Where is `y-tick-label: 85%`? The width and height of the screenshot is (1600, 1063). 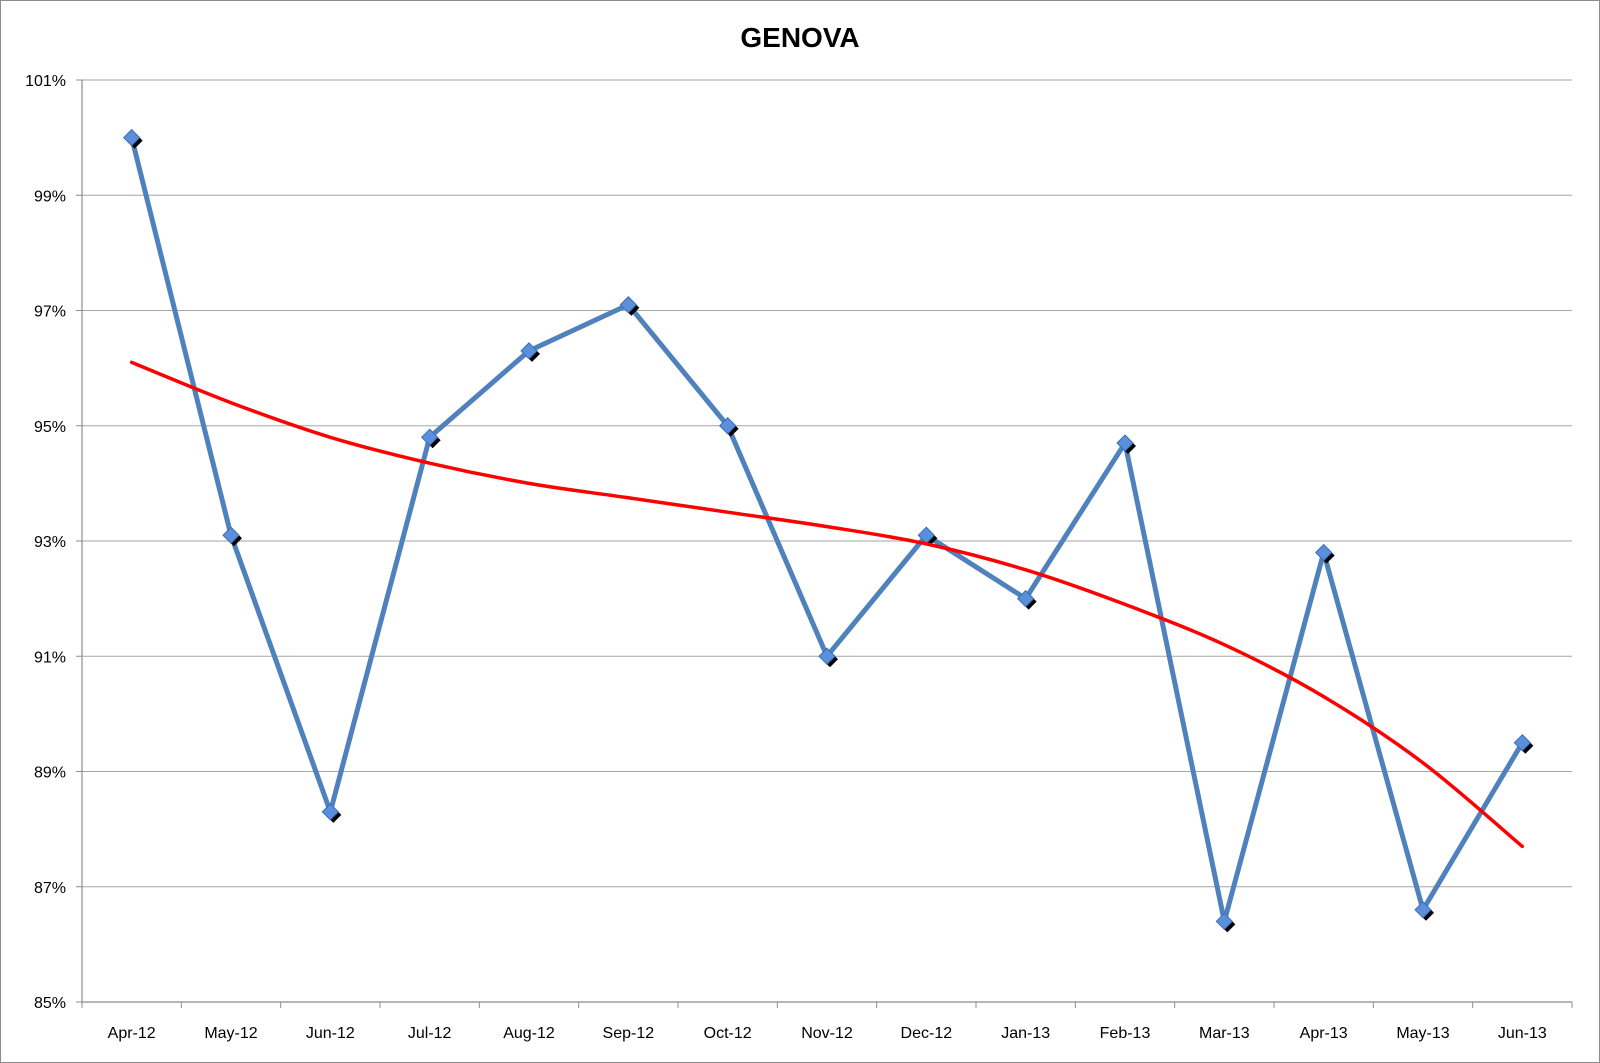
y-tick-label: 85% is located at coordinates (50, 1003).